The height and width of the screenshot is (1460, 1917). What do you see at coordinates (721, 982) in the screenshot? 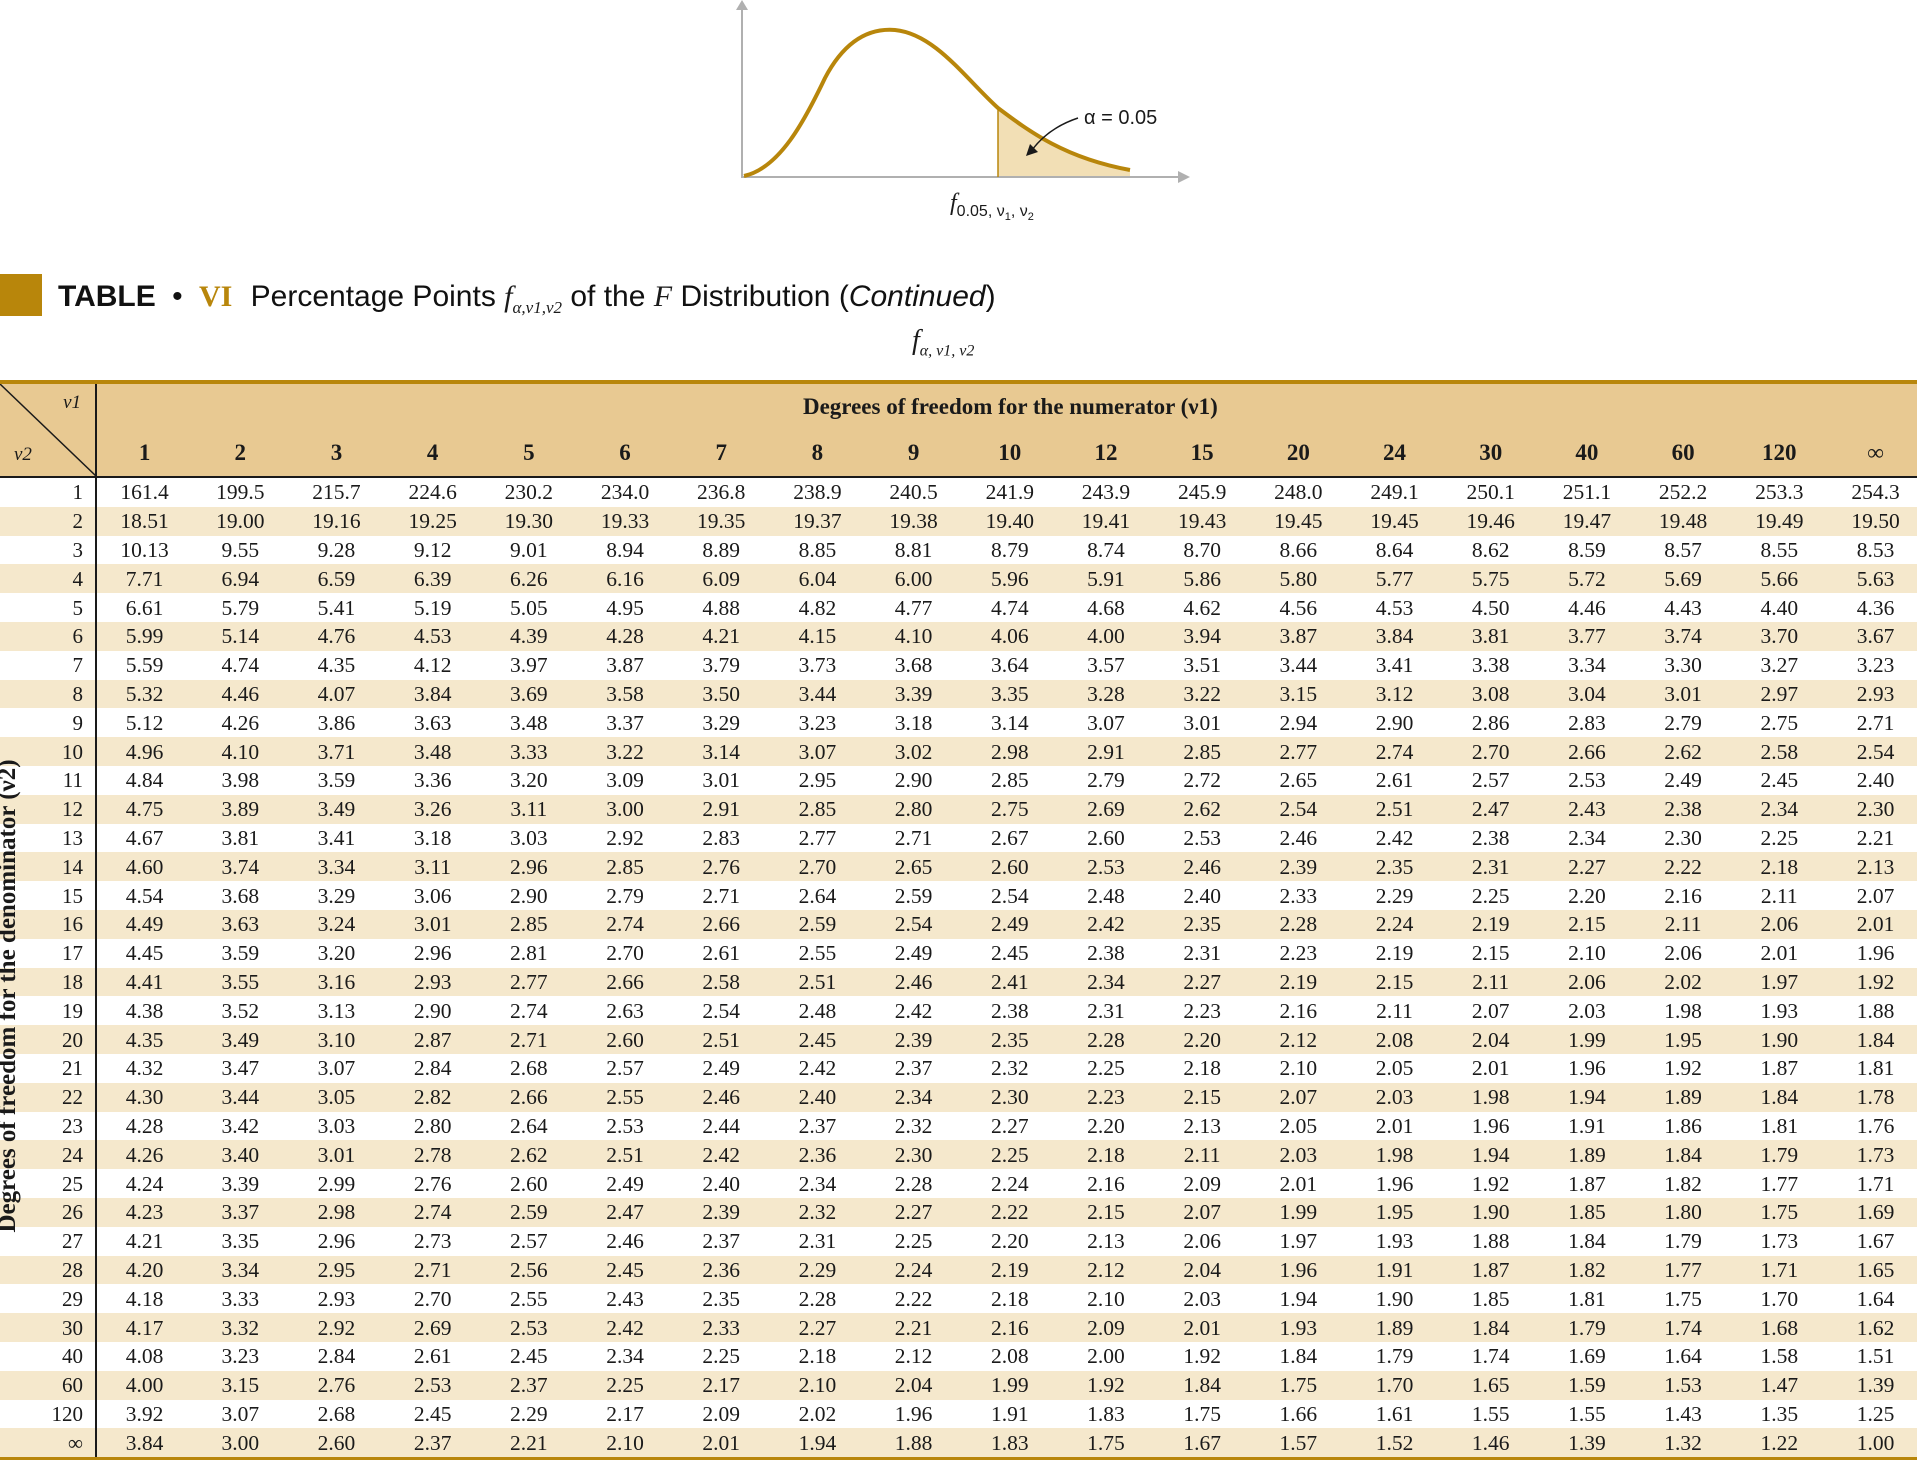
I see `table-cell: 2.58` at bounding box center [721, 982].